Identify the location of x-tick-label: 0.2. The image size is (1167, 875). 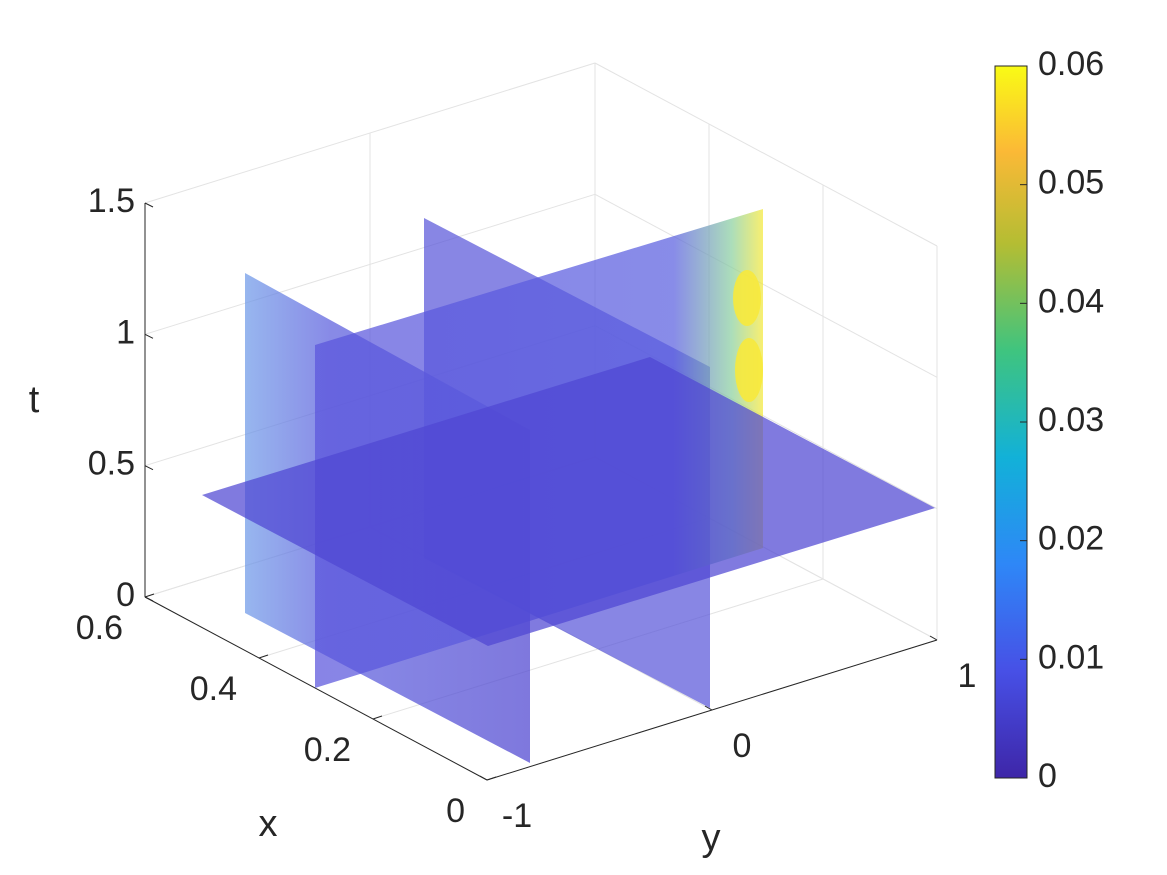
(327, 750).